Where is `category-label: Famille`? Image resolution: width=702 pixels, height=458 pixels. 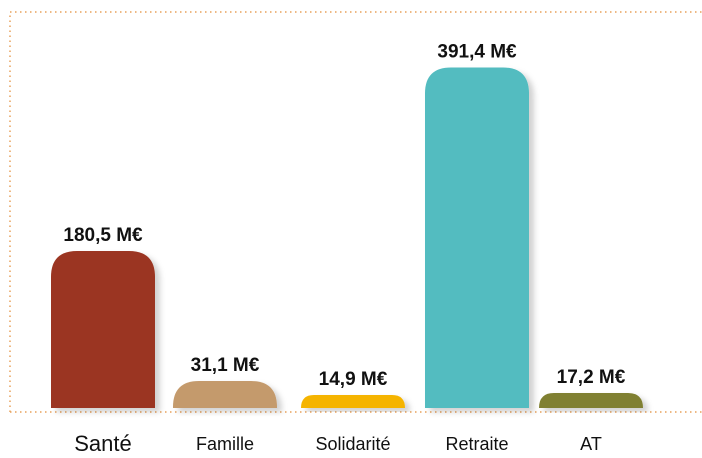
category-label: Famille is located at coordinates (225, 444).